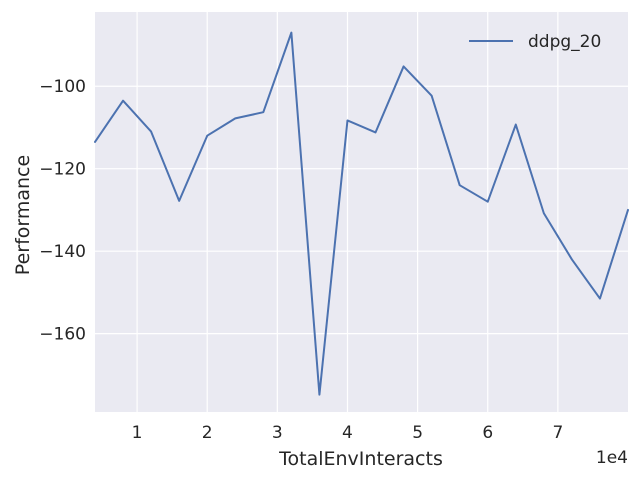 Image resolution: width=640 pixels, height=480 pixels. I want to click on y-tick-label: −160, so click(62, 335).